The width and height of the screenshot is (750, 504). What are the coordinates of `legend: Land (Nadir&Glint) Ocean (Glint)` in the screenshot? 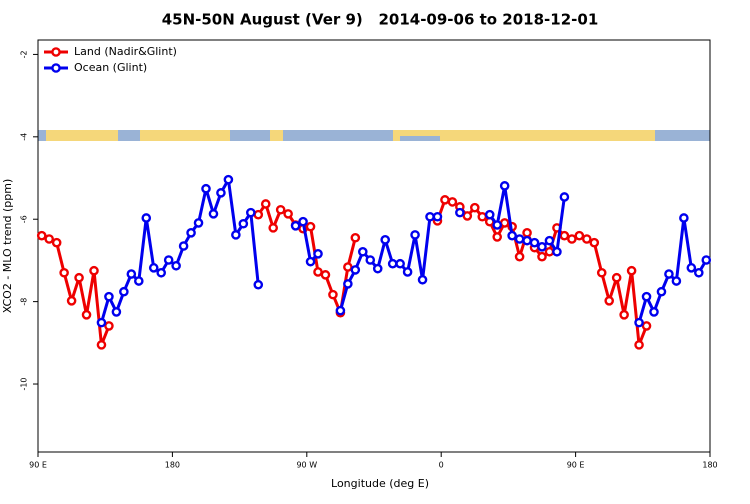 It's located at (110, 59).